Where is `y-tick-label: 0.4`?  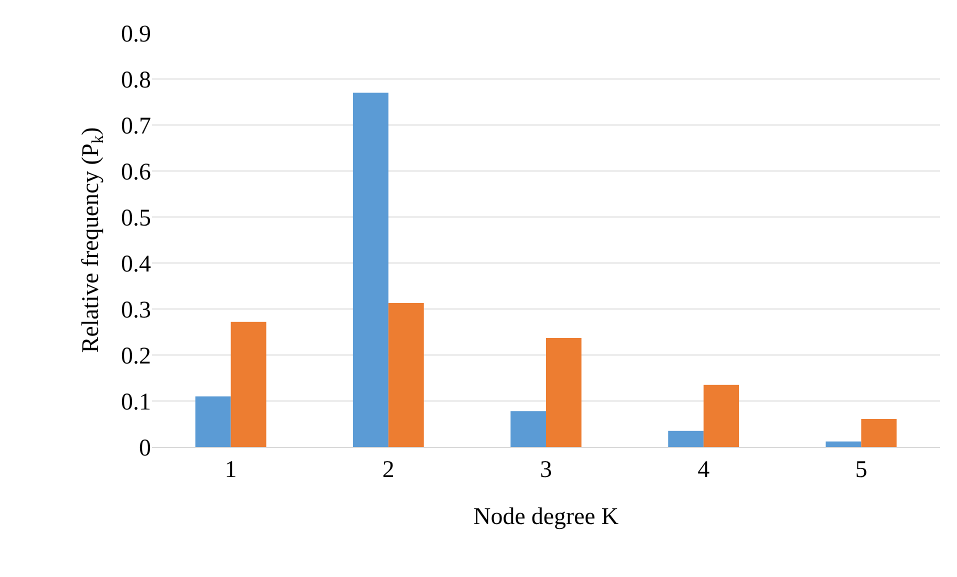 y-tick-label: 0.4 is located at coordinates (136, 264).